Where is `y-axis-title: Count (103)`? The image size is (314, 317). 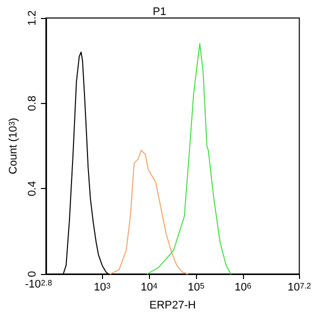 y-axis-title: Count (103) is located at coordinates (14, 146).